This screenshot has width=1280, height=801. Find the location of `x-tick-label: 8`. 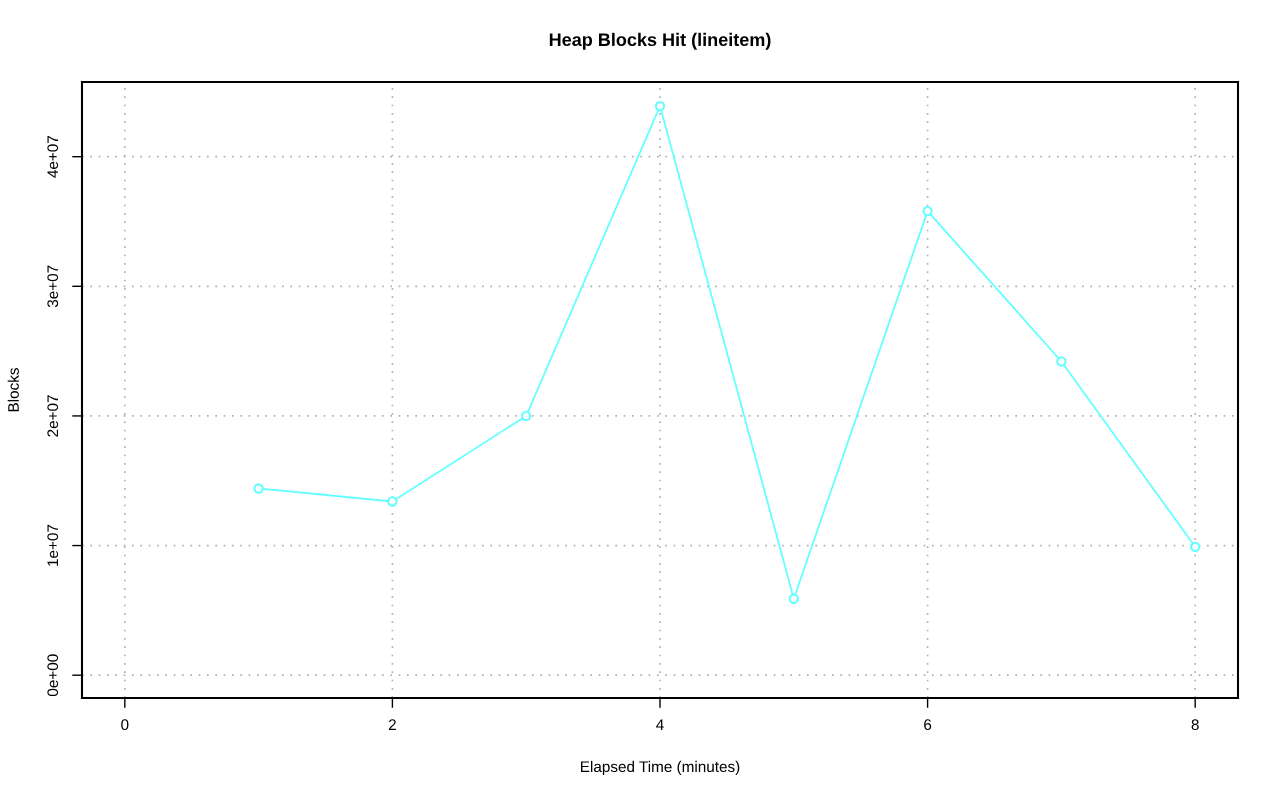

x-tick-label: 8 is located at coordinates (1195, 725).